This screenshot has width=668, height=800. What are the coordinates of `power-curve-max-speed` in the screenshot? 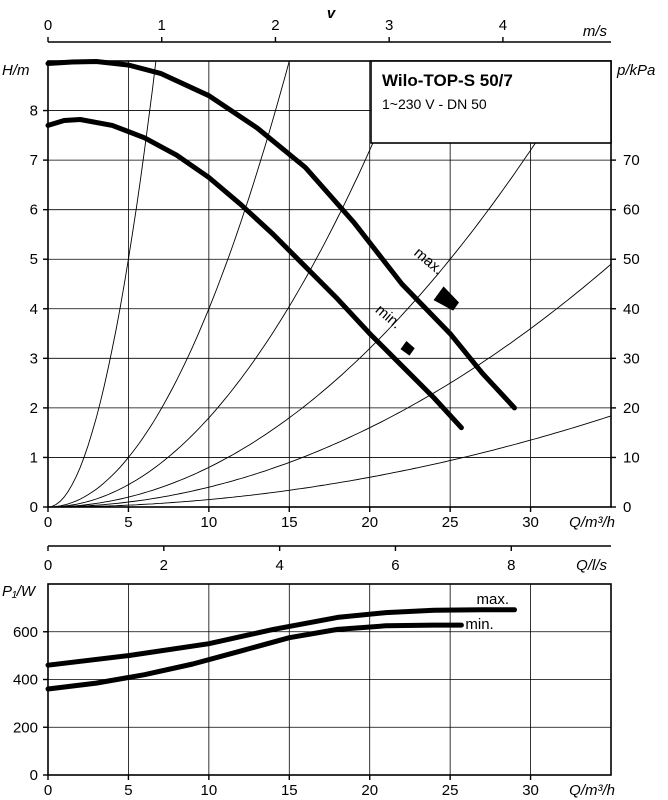 It's located at (281, 637).